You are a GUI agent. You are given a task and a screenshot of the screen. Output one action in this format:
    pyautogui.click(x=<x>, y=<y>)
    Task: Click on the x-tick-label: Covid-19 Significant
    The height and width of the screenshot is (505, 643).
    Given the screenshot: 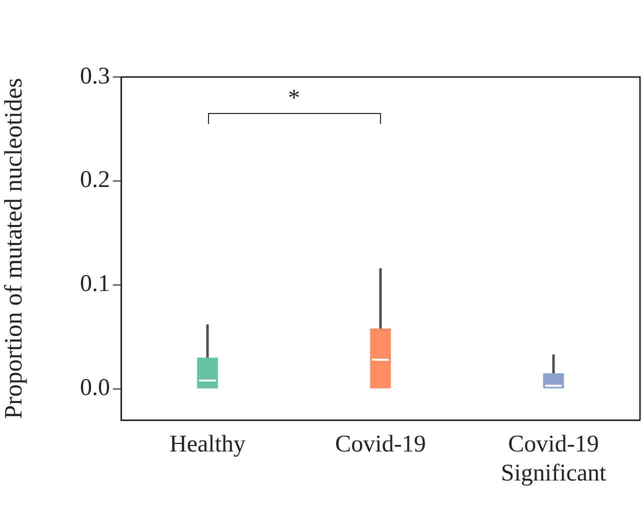 What is the action you would take?
    pyautogui.click(x=553, y=459)
    